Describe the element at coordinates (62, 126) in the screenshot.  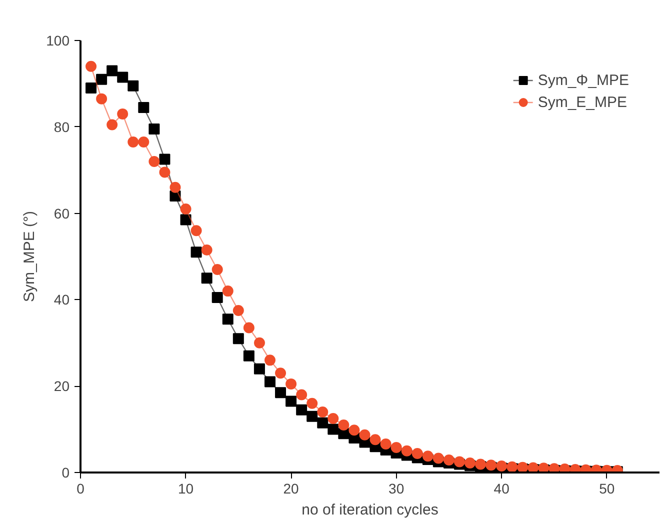
I see `y-tick-label: 80` at that location.